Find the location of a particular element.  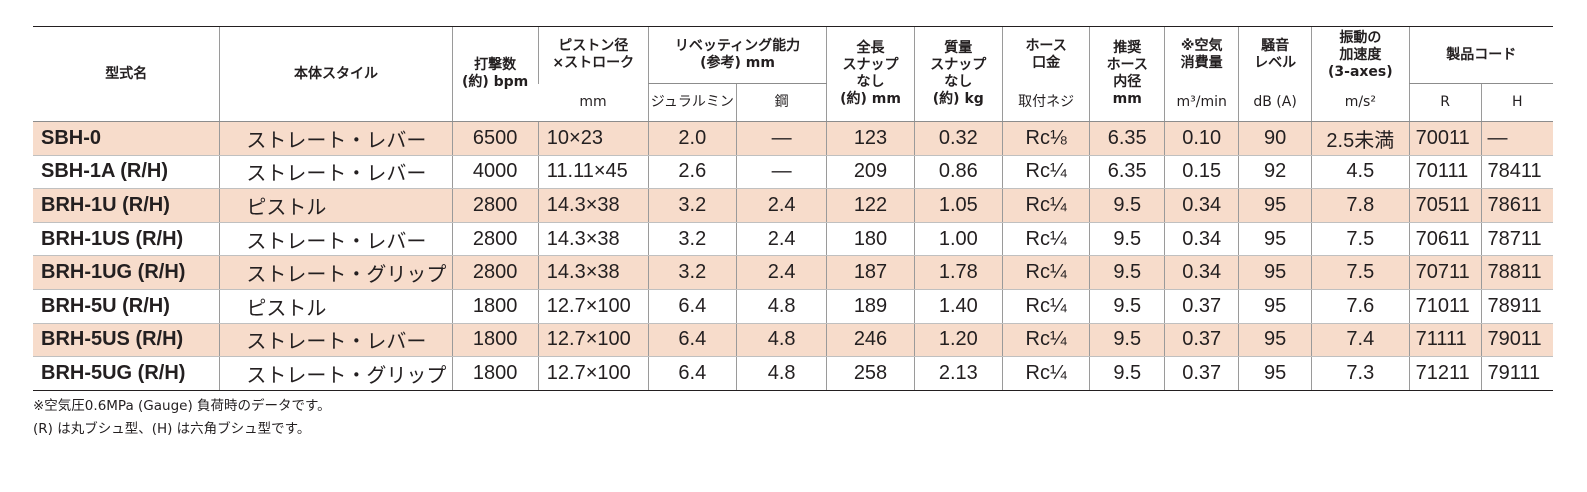

cell-blows: 1800 is located at coordinates (495, 306).